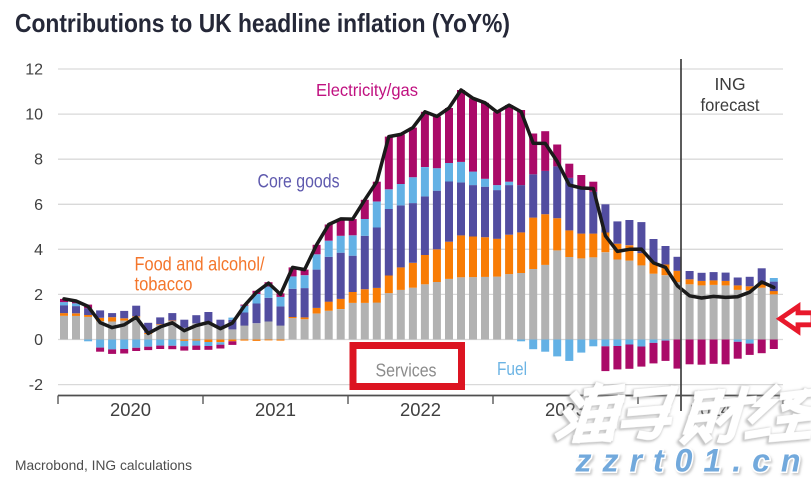 The width and height of the screenshot is (811, 479). Describe the element at coordinates (130, 410) in the screenshot. I see `svg-text: 2020` at that location.